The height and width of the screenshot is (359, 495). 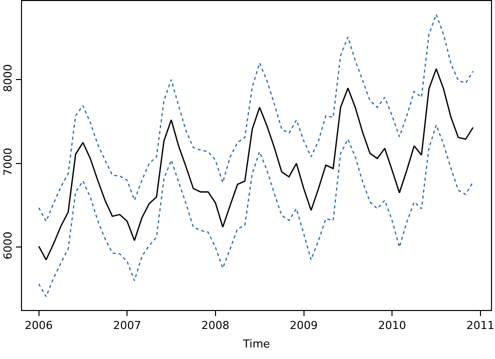 I want to click on x-tick-label: 2011, so click(x=480, y=325).